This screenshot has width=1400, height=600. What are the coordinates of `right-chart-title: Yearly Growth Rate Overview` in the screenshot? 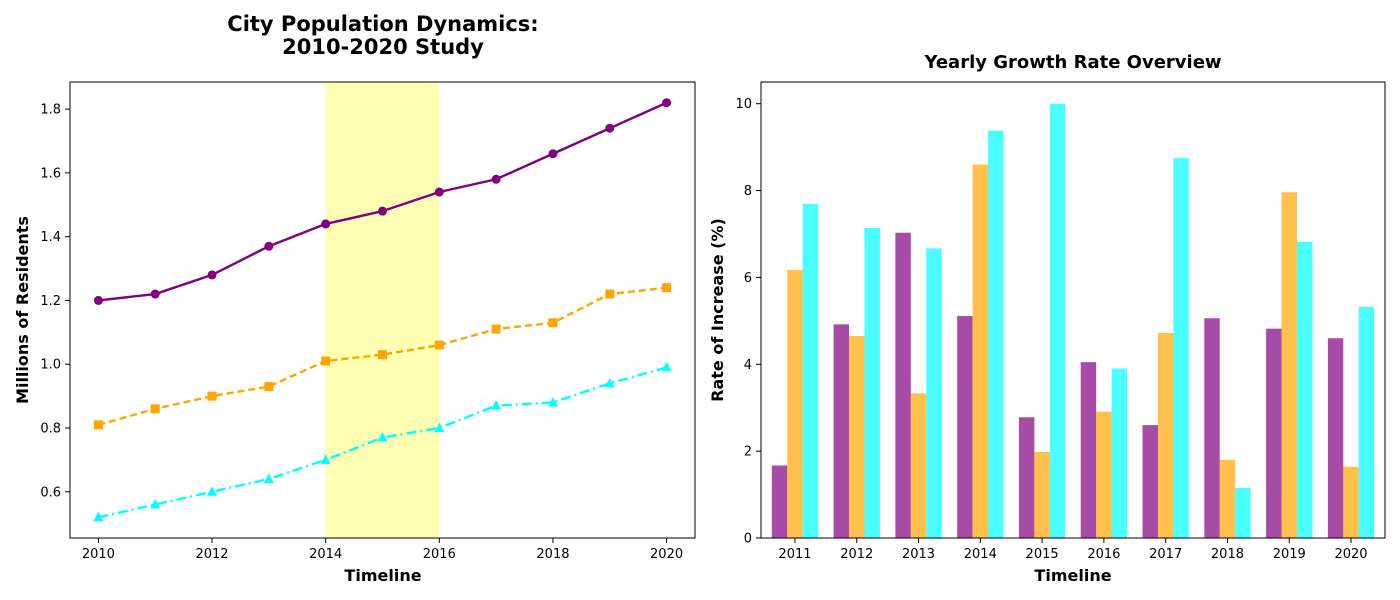 It's located at (1072, 62).